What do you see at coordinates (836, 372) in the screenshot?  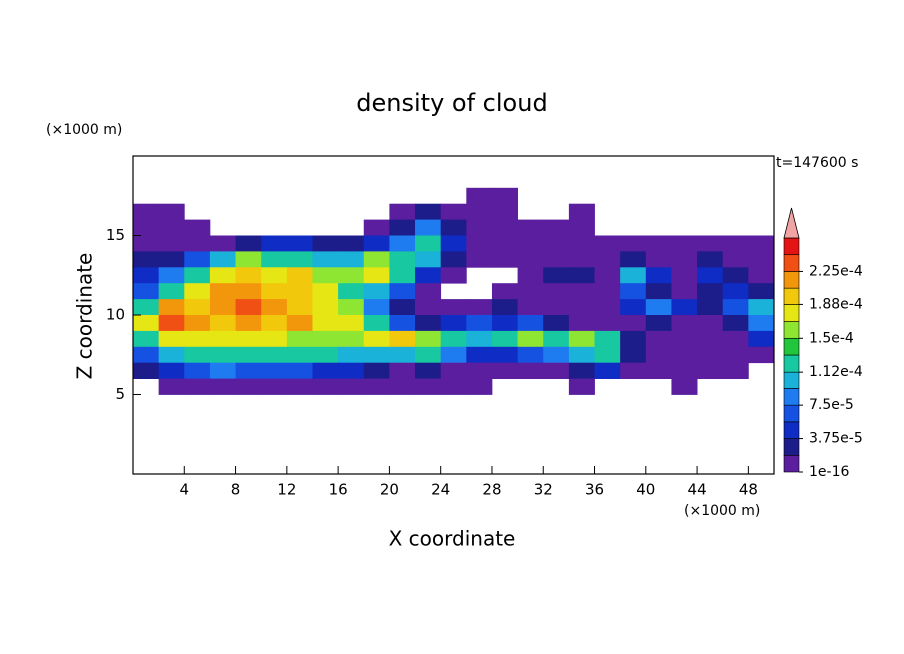 I see `colorbar-tick-label: 1.12e-4` at bounding box center [836, 372].